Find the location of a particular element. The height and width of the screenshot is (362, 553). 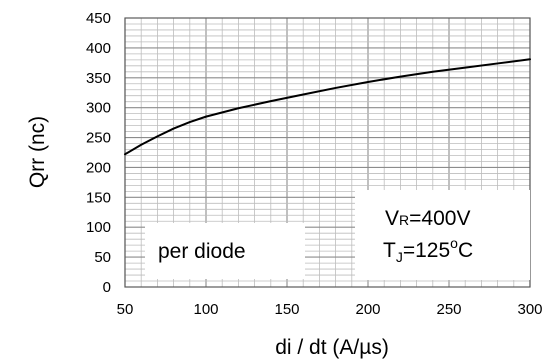

vr-sub: R is located at coordinates (404, 220).